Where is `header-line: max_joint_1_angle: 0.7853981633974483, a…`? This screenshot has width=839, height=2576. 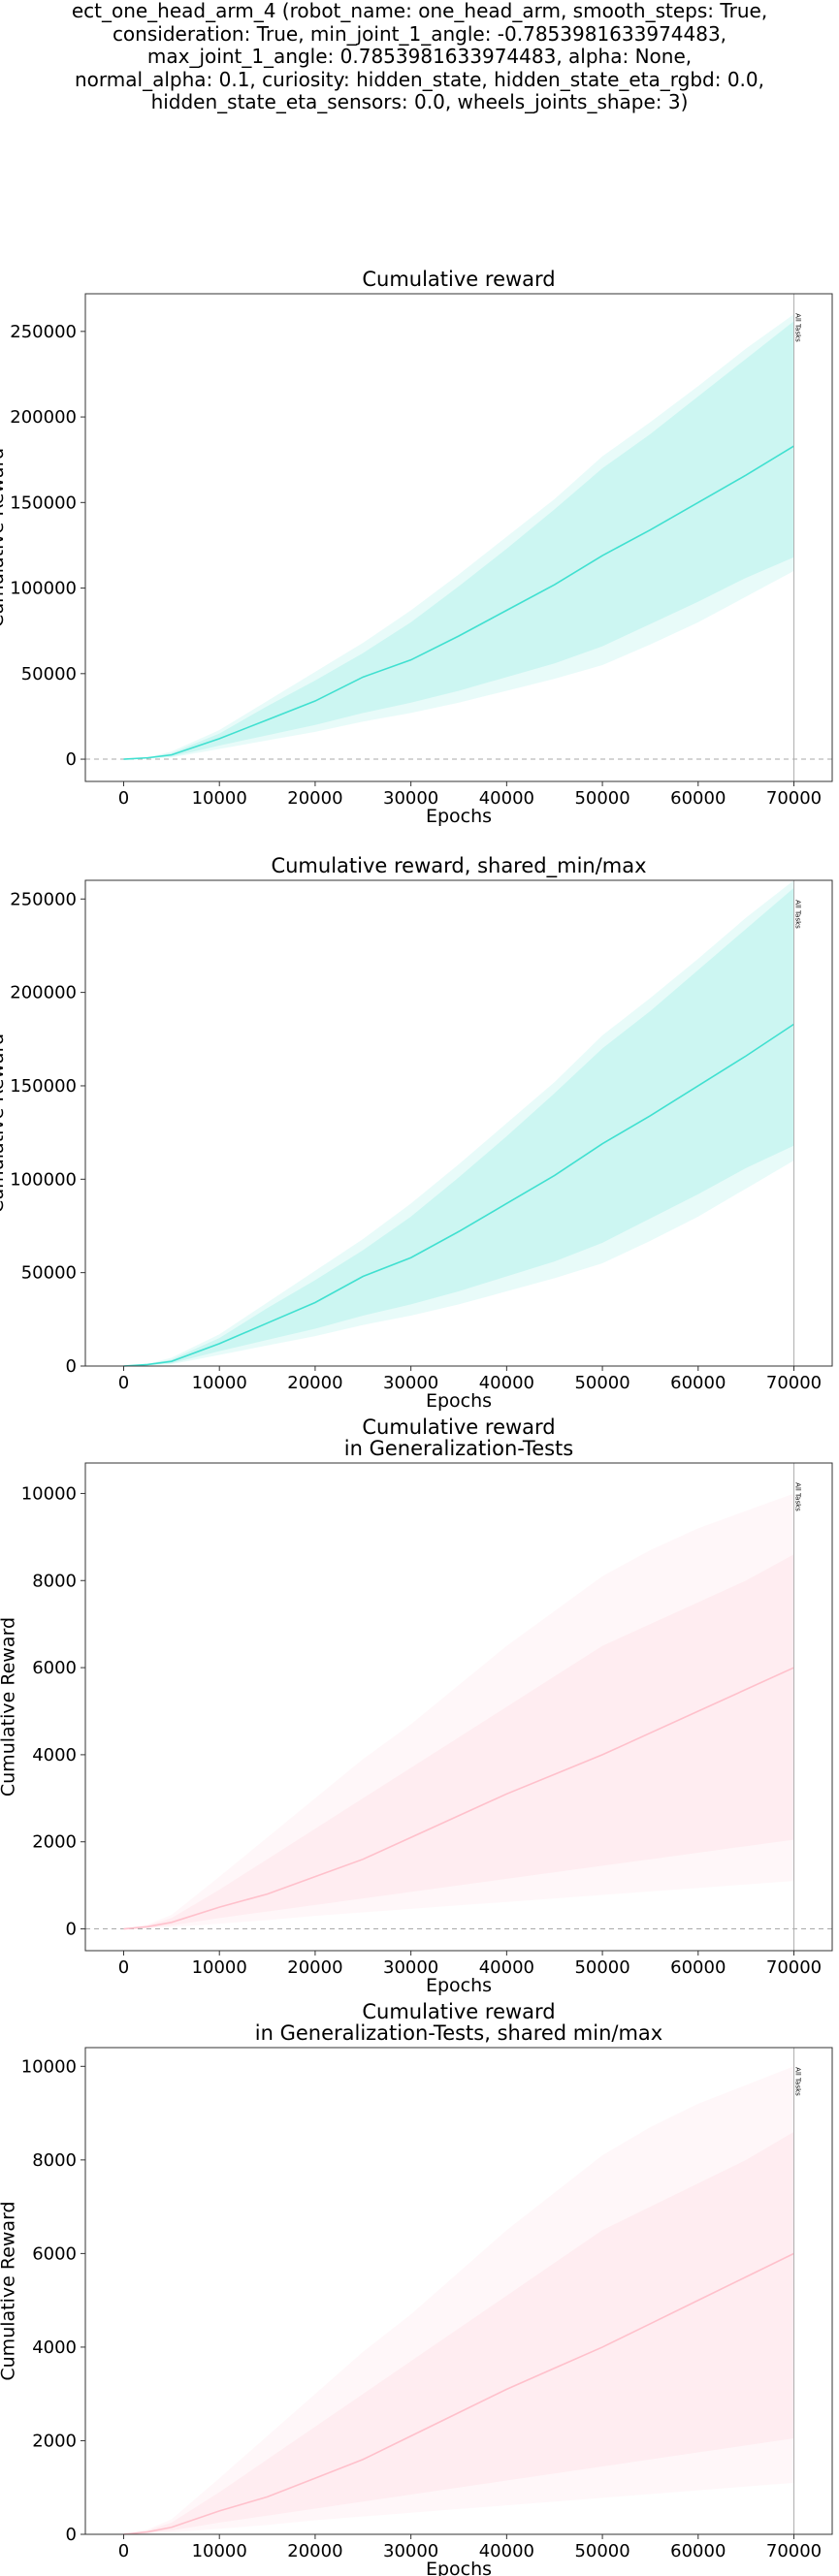
header-line: max_joint_1_angle: 0.7853981633974483, a… is located at coordinates (419, 56).